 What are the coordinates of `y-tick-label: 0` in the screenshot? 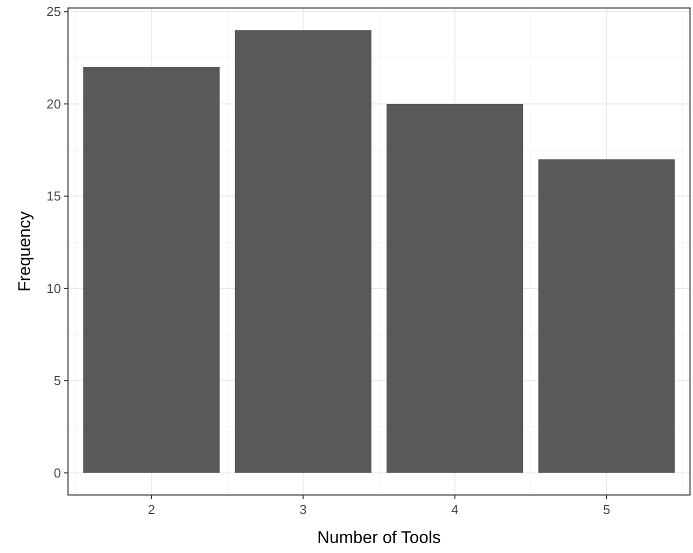 It's located at (57, 472).